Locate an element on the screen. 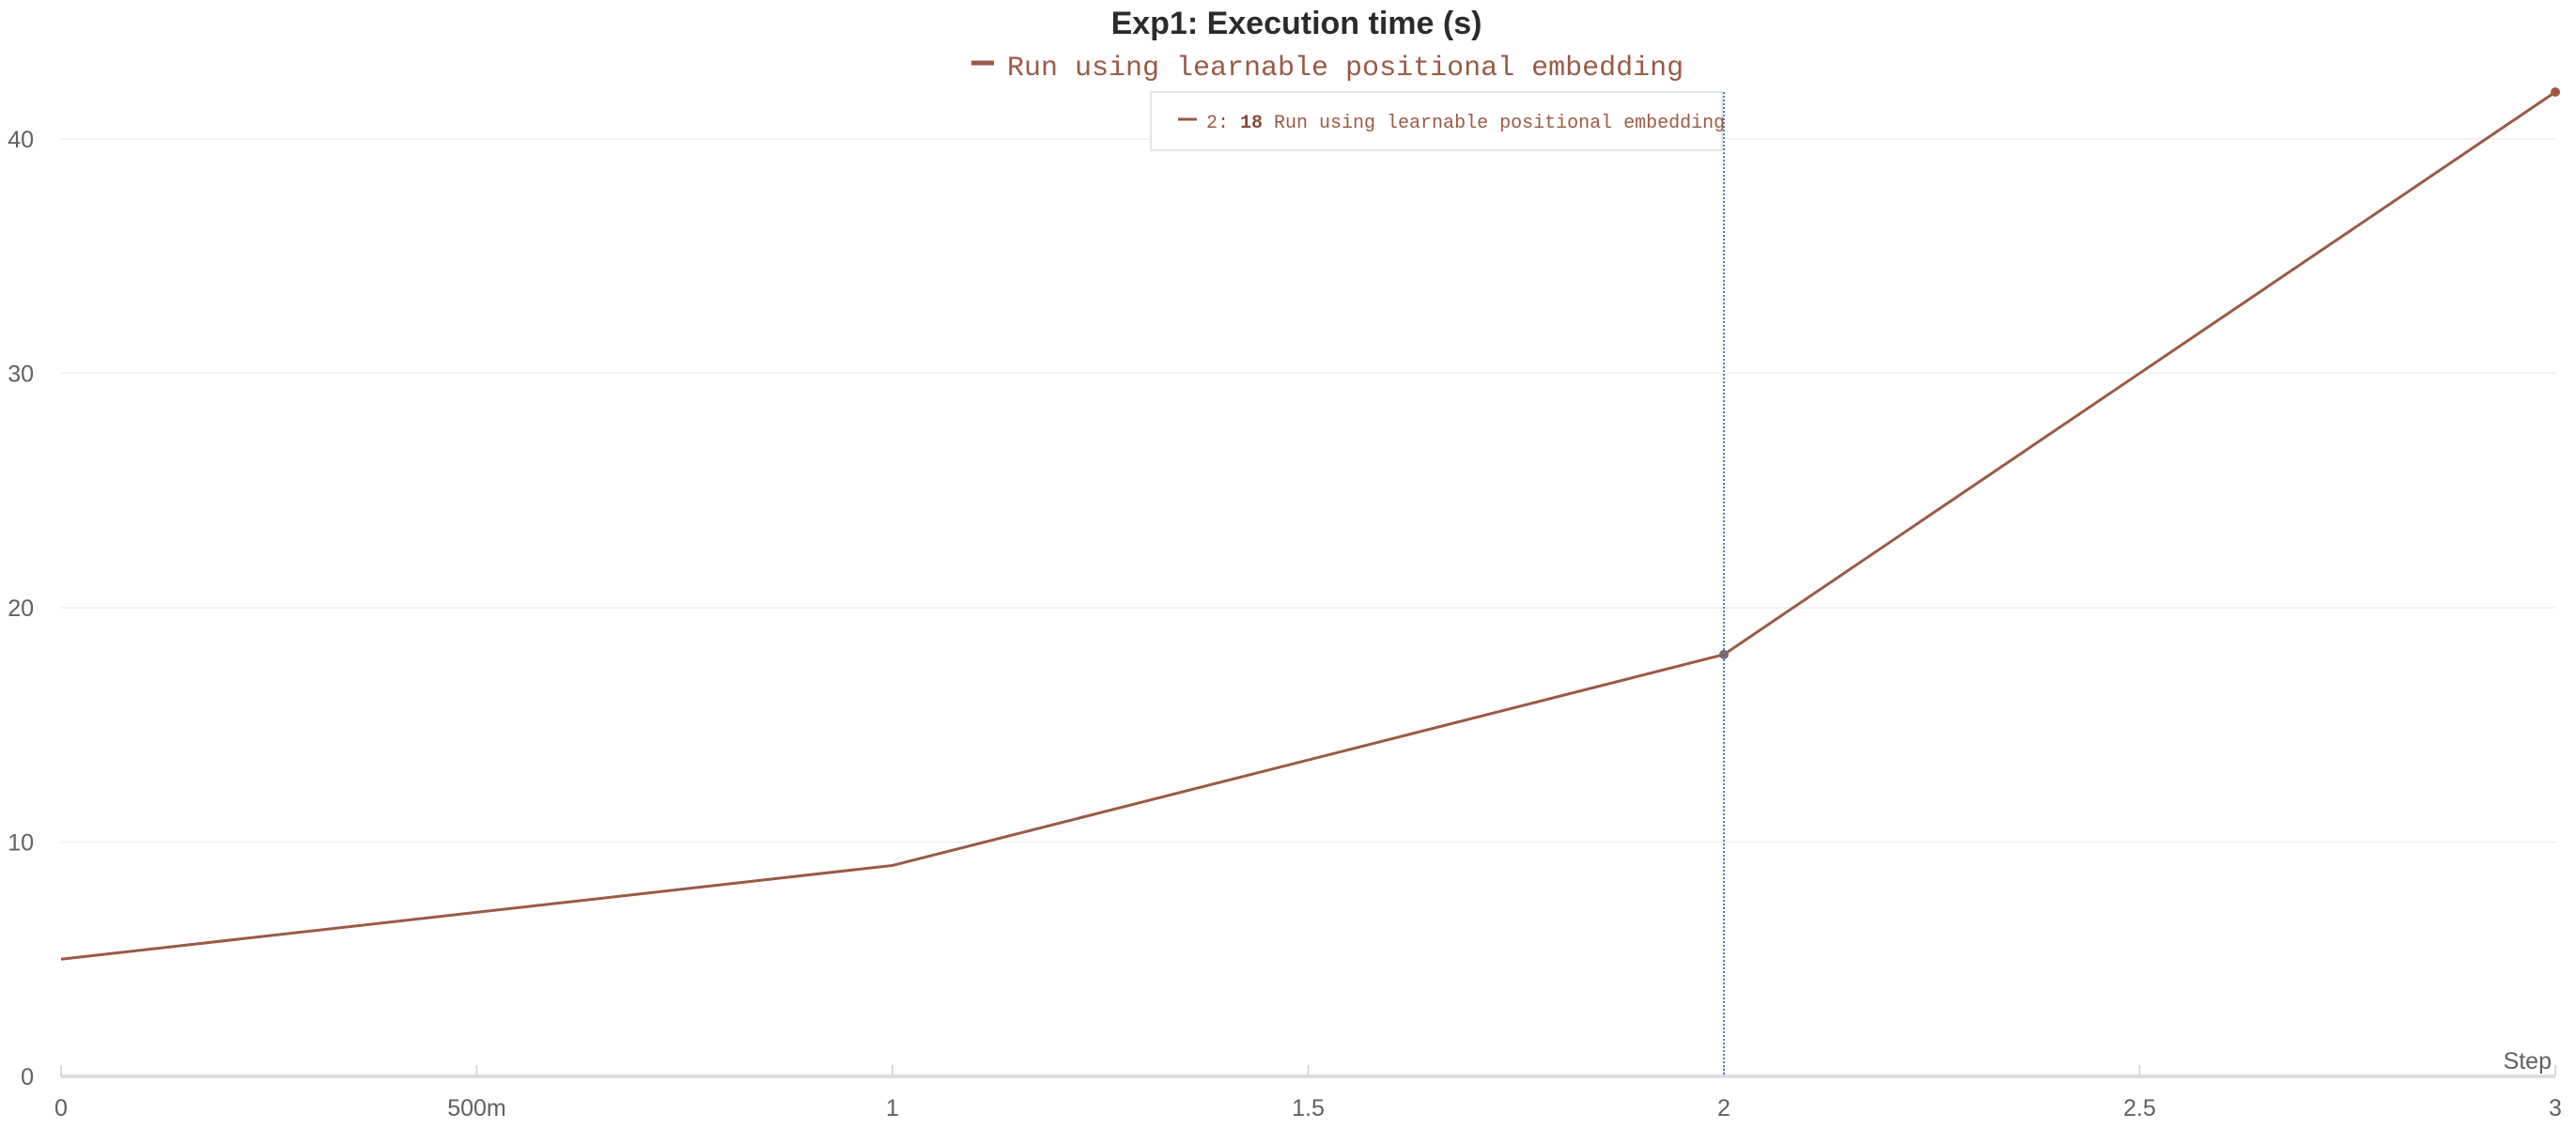 The height and width of the screenshot is (1144, 2576). chart-title: Exp1: Execution time (s) is located at coordinates (1296, 23).